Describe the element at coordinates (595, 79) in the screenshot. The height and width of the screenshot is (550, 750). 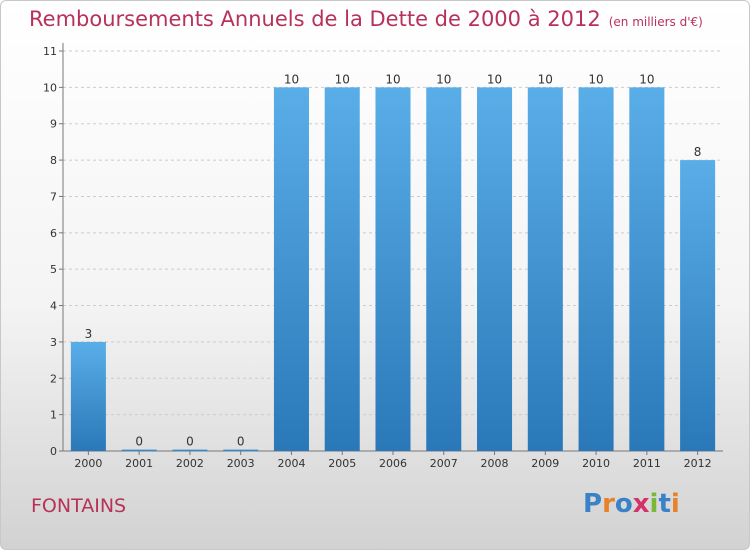
I see `data-label-2010: 10` at that location.